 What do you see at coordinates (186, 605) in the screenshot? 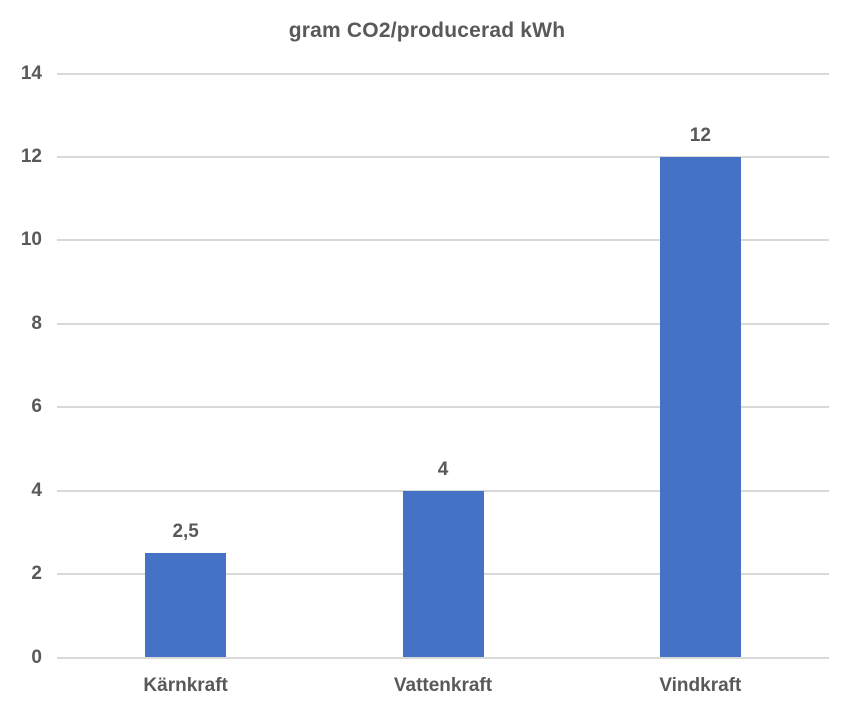
I see `bar-kärnkraft` at bounding box center [186, 605].